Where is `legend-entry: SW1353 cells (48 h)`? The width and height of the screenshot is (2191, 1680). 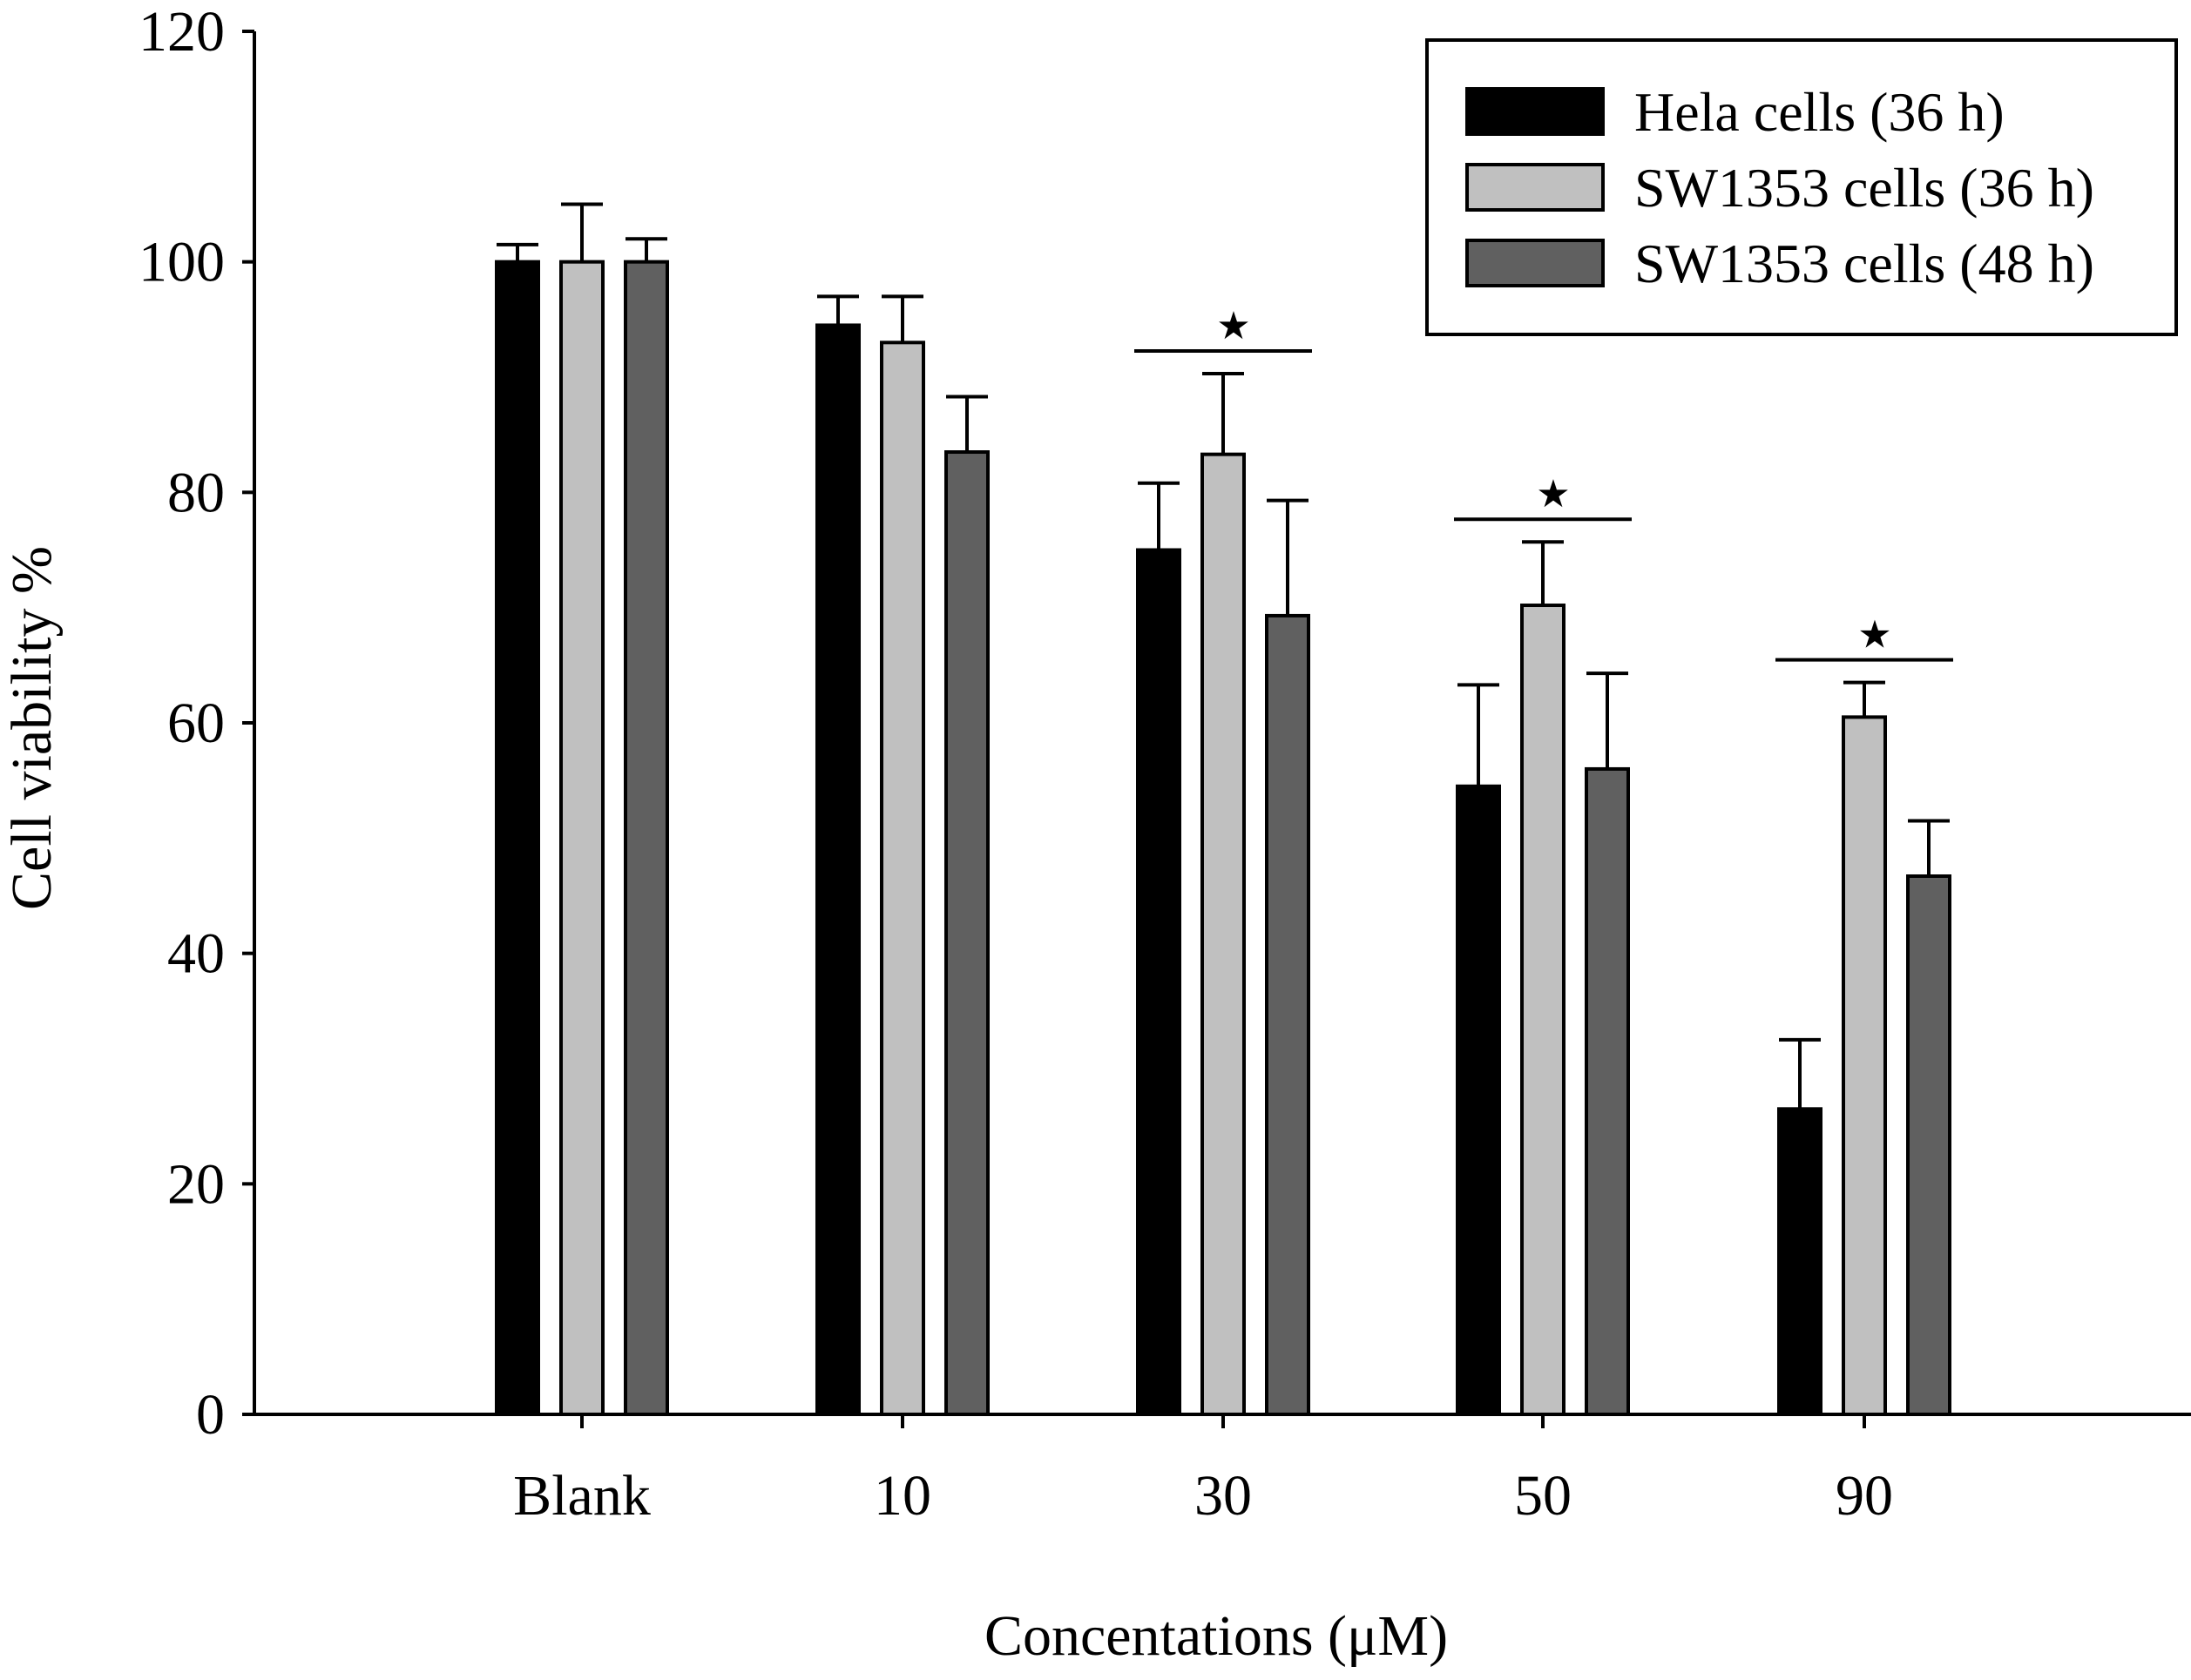
legend-entry: SW1353 cells (48 h) is located at coordinates (1779, 263).